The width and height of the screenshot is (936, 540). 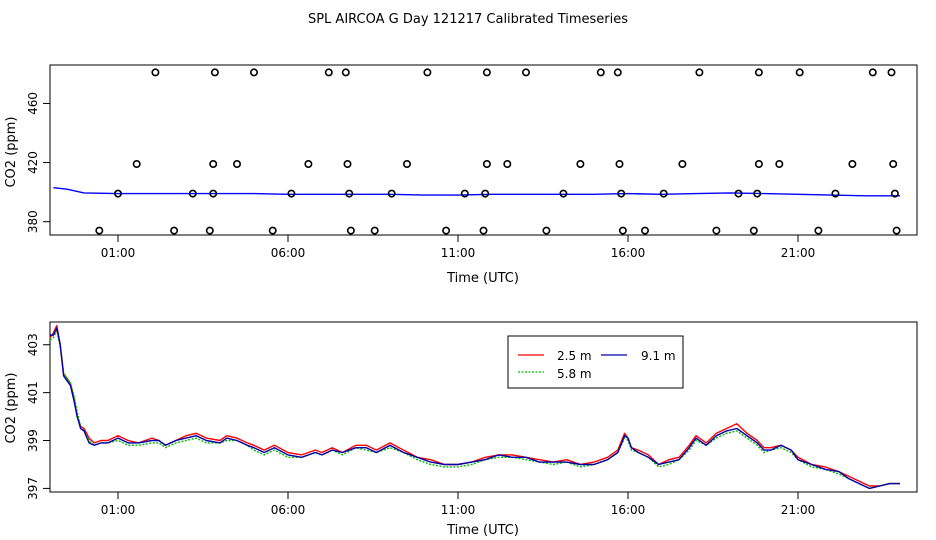 What do you see at coordinates (33, 221) in the screenshot?
I see `upper-y-tick-label: 380` at bounding box center [33, 221].